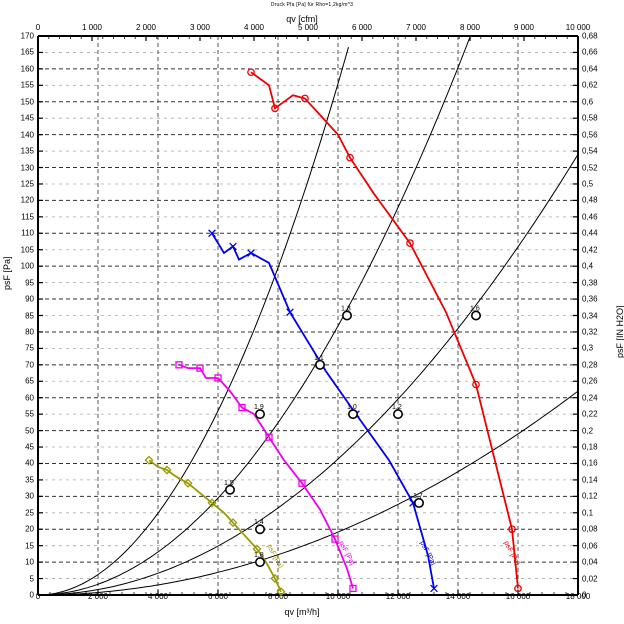 The image size is (624, 624). Describe the element at coordinates (302, 19) in the screenshot. I see `top-axis-title: qv [cfm]` at that location.